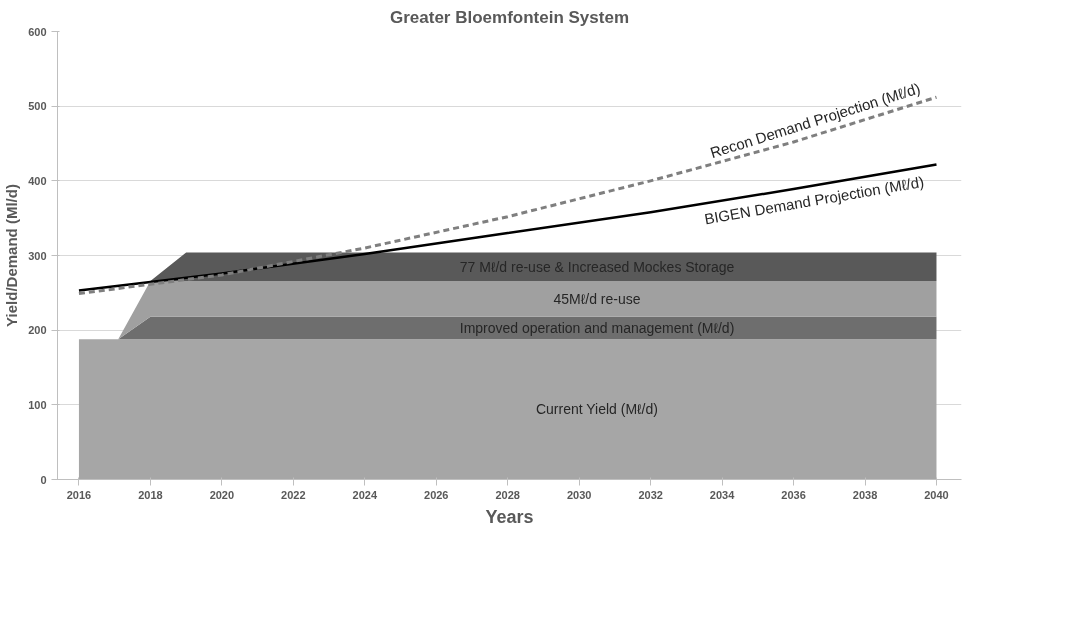  Describe the element at coordinates (293, 494) in the screenshot. I see `x-tick-label: 2022` at that location.